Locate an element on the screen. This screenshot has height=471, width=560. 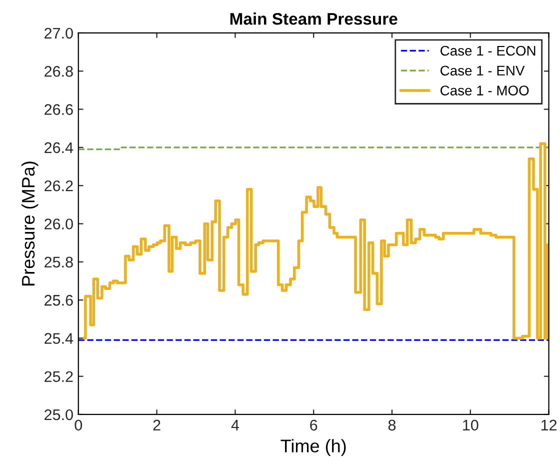
y-tick-label: 26.8 is located at coordinates (58, 71).